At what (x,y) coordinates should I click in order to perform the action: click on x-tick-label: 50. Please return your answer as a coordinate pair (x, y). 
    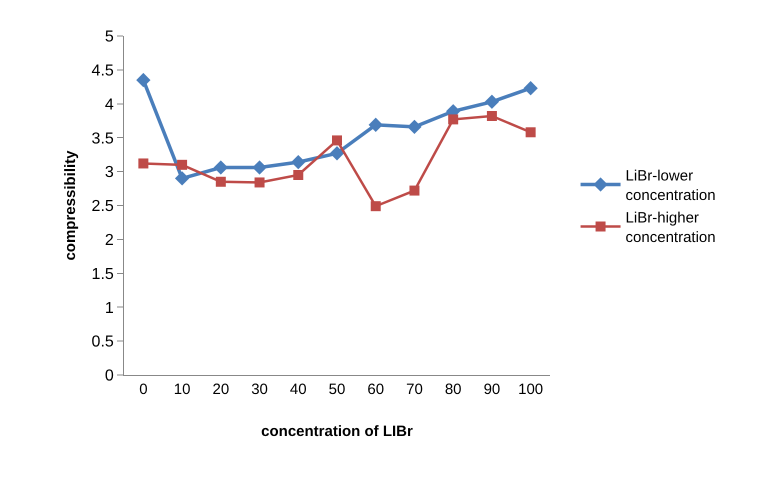
    Looking at the image, I should click on (337, 389).